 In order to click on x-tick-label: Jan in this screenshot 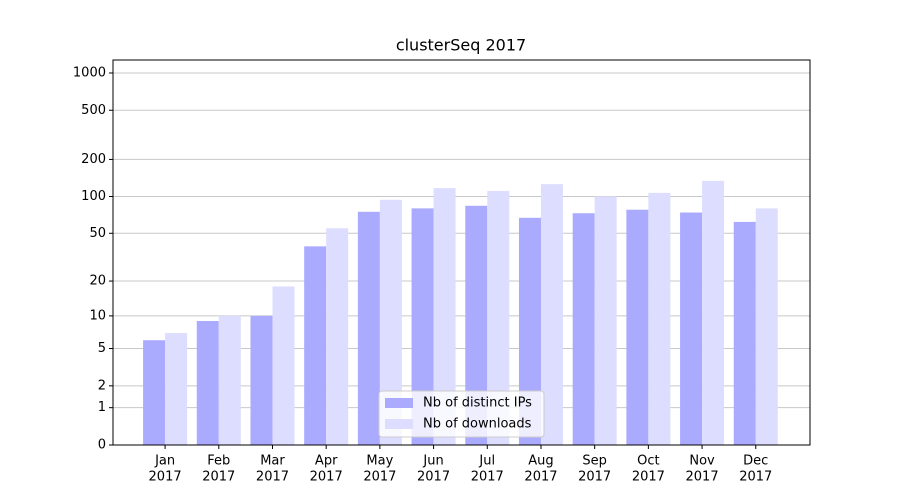, I will do `click(164, 461)`.